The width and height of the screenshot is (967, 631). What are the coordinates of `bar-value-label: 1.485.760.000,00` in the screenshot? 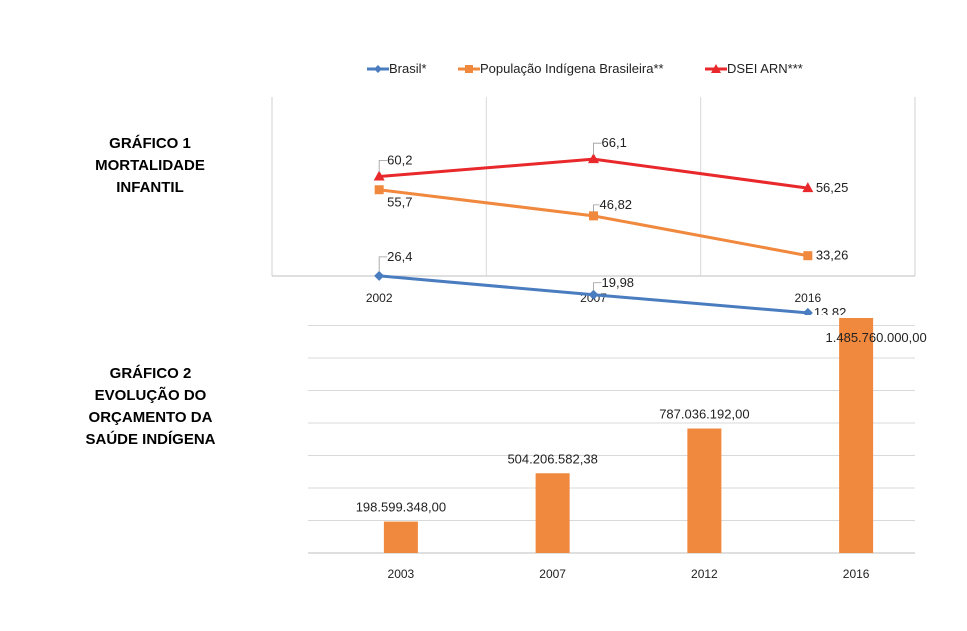 It's located at (876, 337).